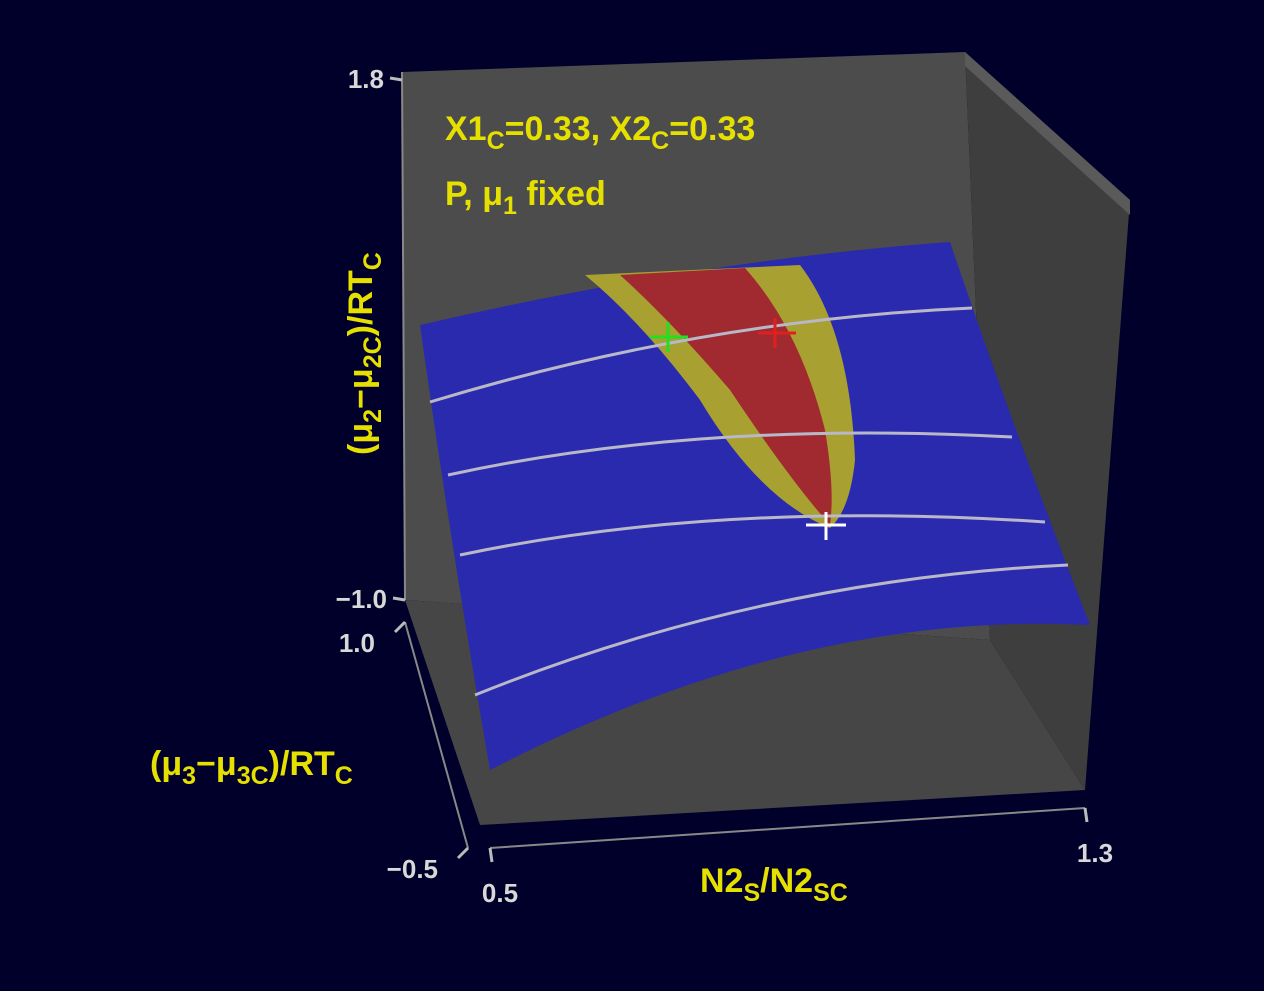  Describe the element at coordinates (253, 776) in the screenshot. I see `subscript: 3C` at that location.